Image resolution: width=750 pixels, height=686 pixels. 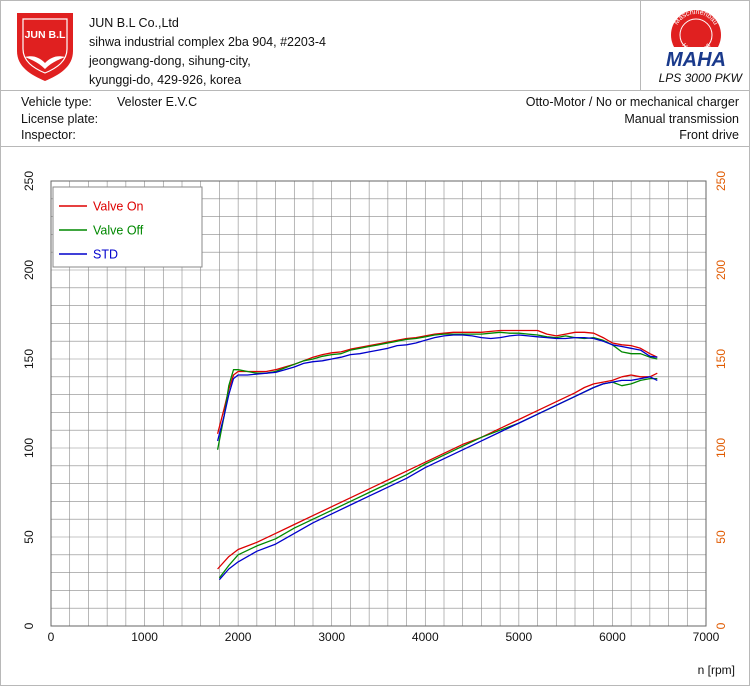 I want to click on y2-tick-label: 100, so click(x=721, y=448).